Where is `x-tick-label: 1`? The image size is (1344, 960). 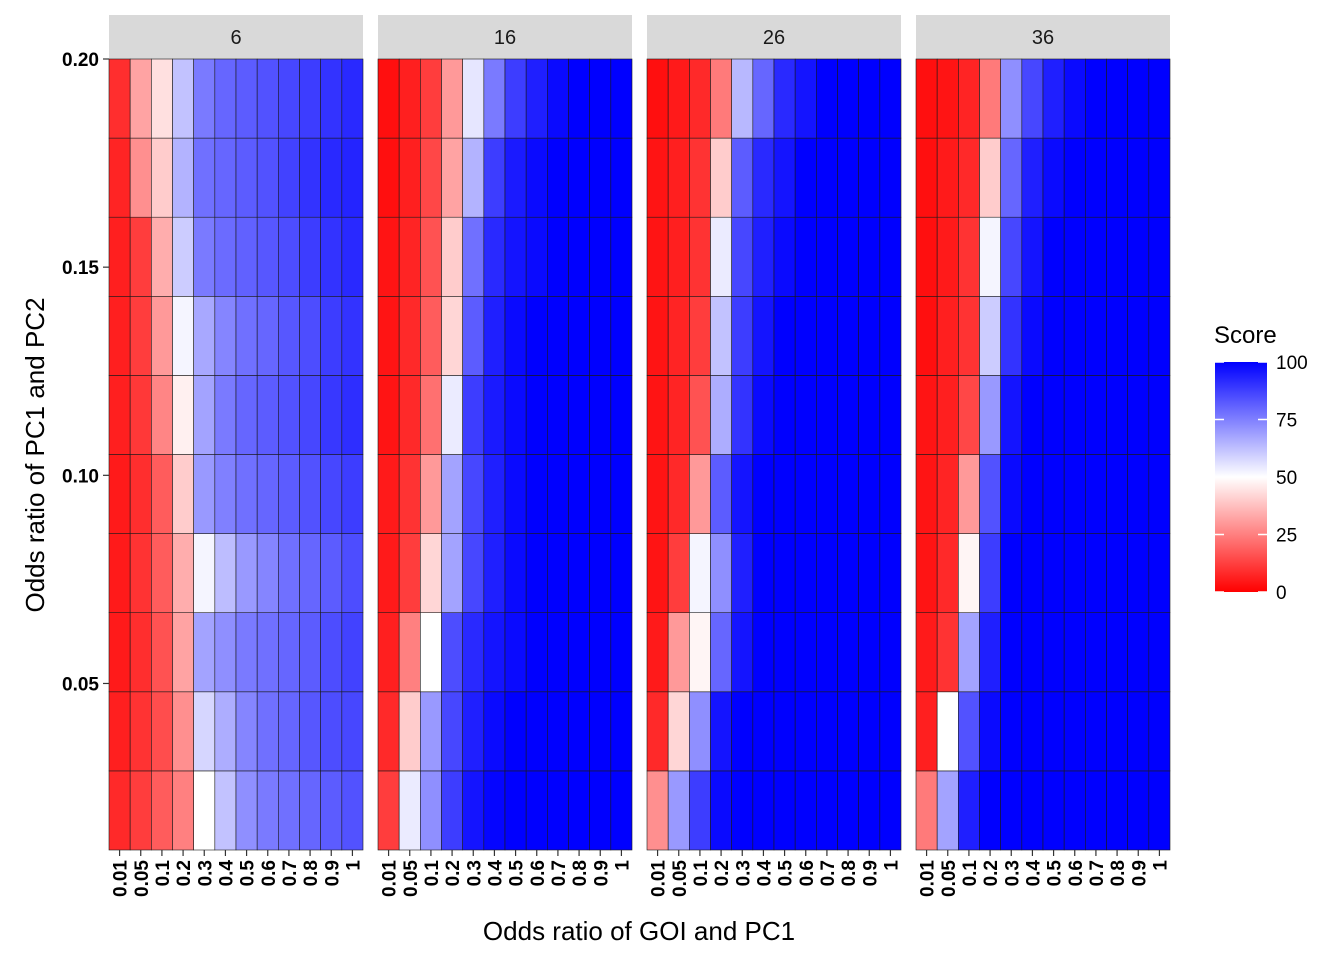 x-tick-label: 1 is located at coordinates (891, 865).